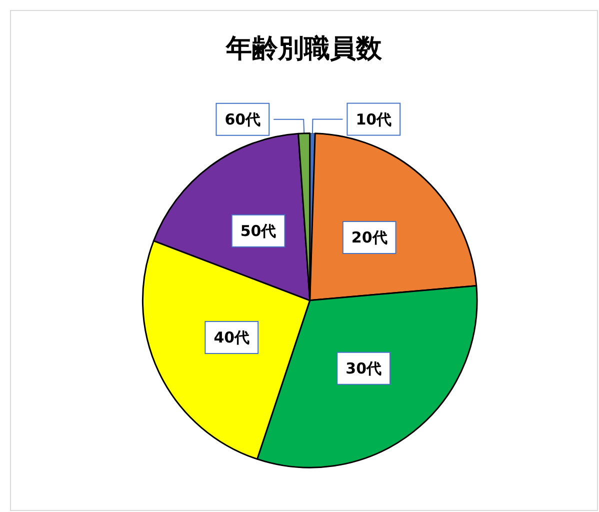 Image resolution: width=599 pixels, height=512 pixels. Describe the element at coordinates (369, 237) in the screenshot. I see `slice-label: 20代` at that location.